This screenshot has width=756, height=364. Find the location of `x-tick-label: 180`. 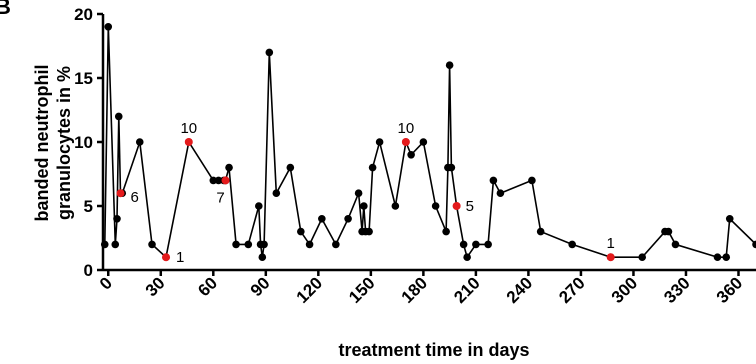

x-tick-label: 180 is located at coordinates (414, 289).